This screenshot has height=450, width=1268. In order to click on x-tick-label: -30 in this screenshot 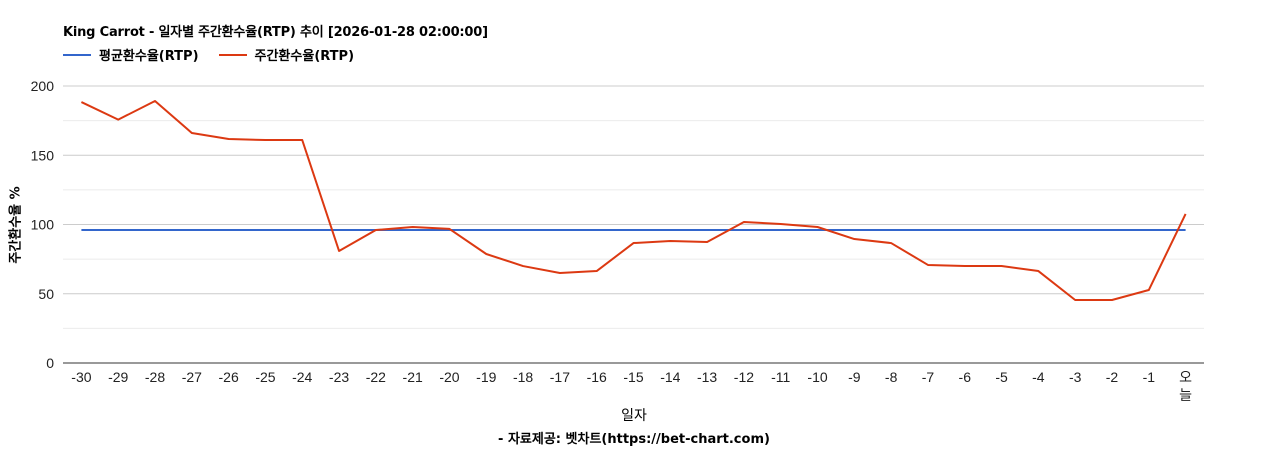, I will do `click(81, 377)`.